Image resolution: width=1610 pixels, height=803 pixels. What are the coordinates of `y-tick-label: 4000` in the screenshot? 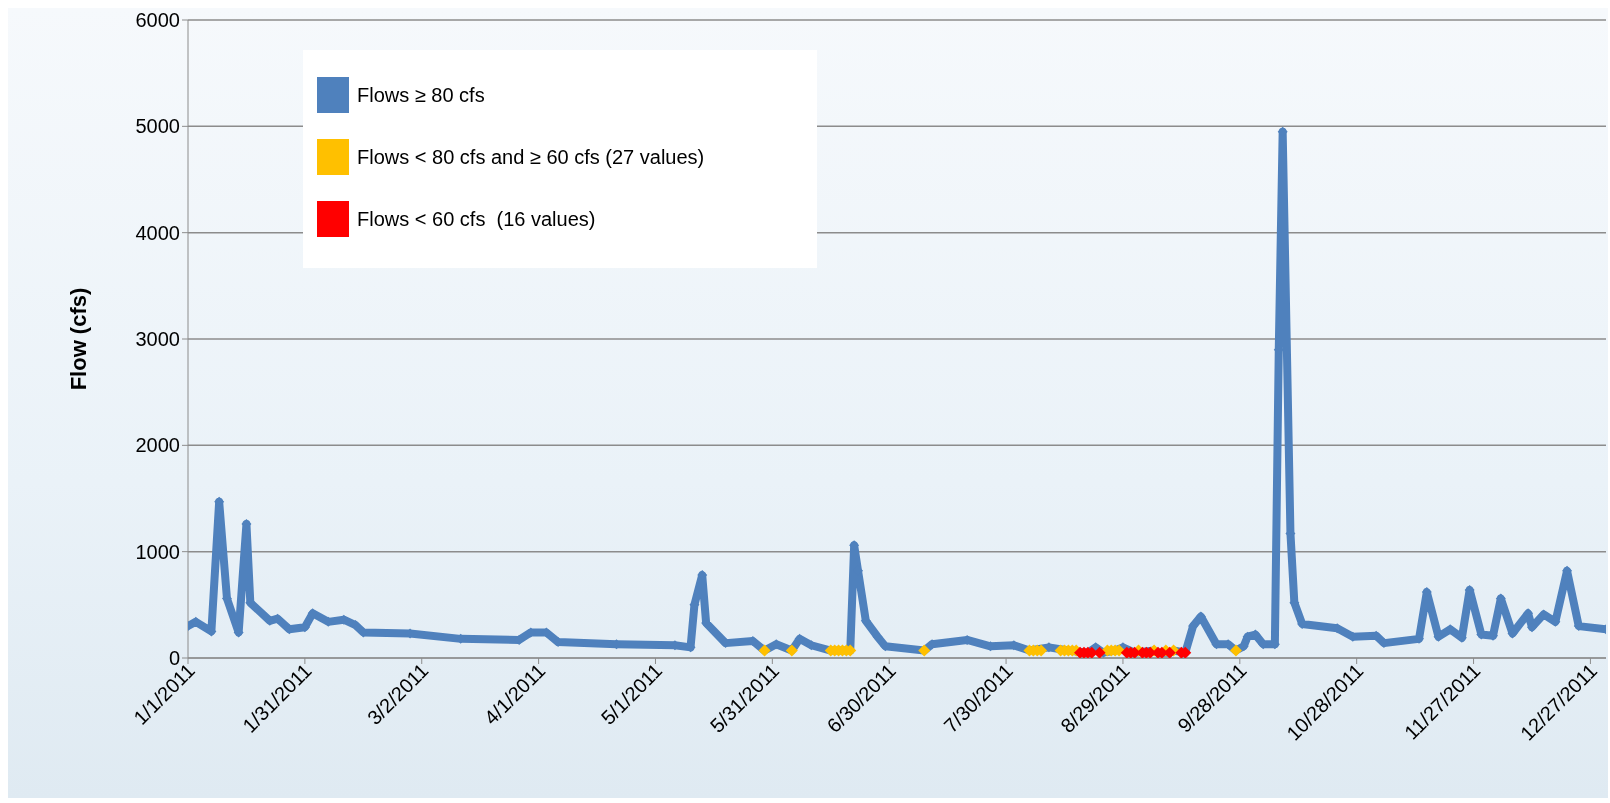 It's located at (157, 232).